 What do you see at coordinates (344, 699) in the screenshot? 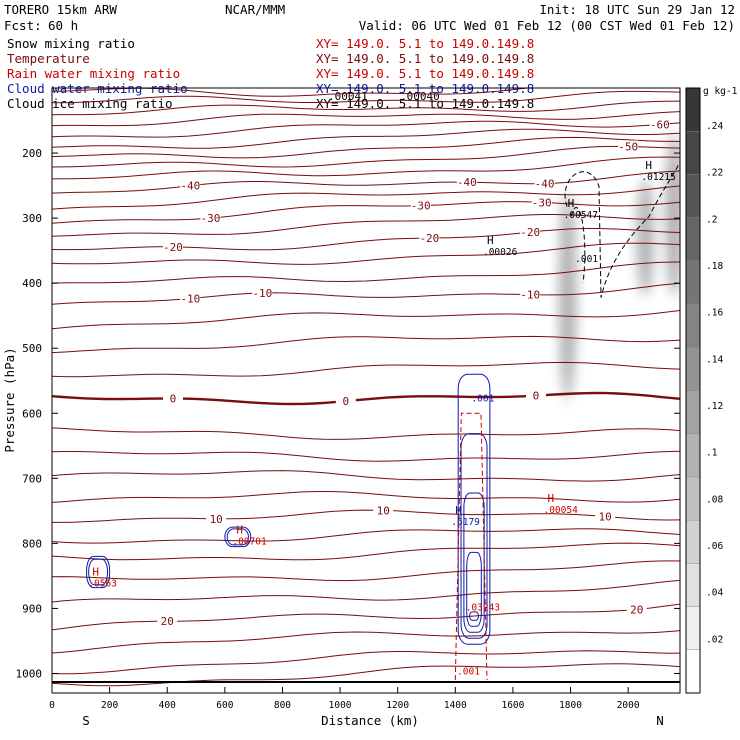
I see `x-axis: 0 200 400 600 800 1000 1200 1400 1600 1800 2000` at bounding box center [344, 699].